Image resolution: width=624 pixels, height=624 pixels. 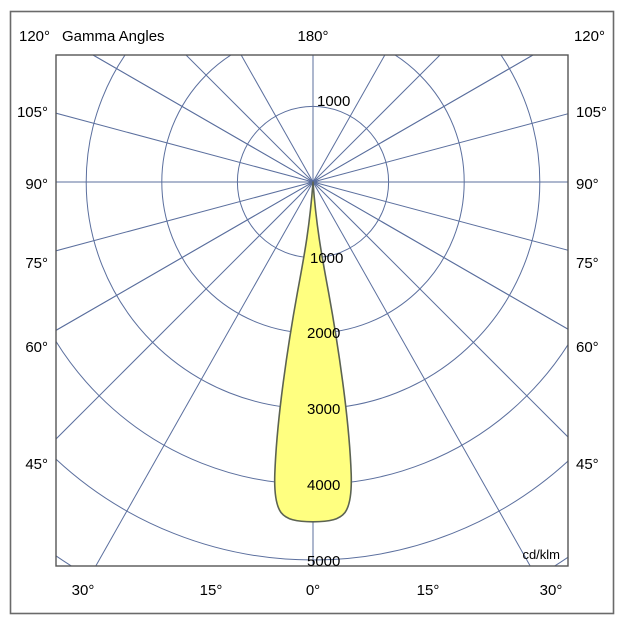 What do you see at coordinates (323, 485) in the screenshot?
I see `ring-label-4000: 4000` at bounding box center [323, 485].